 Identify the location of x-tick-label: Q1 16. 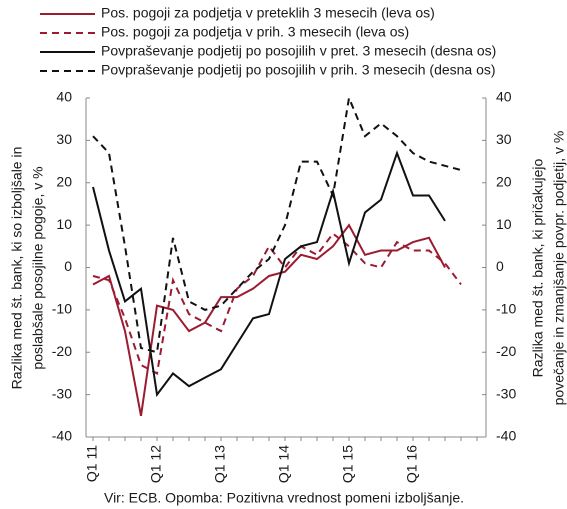
(412, 464).